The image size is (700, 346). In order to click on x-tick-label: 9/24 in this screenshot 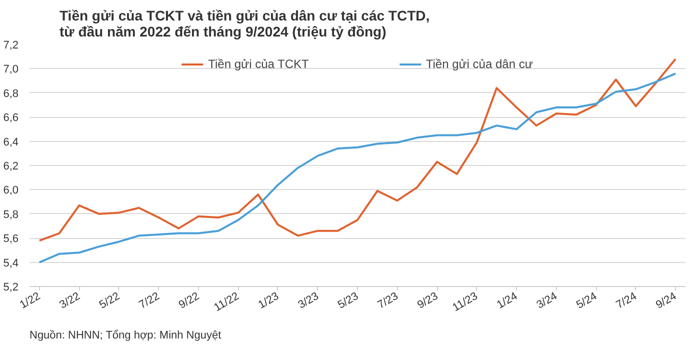, I will do `click(666, 301)`.